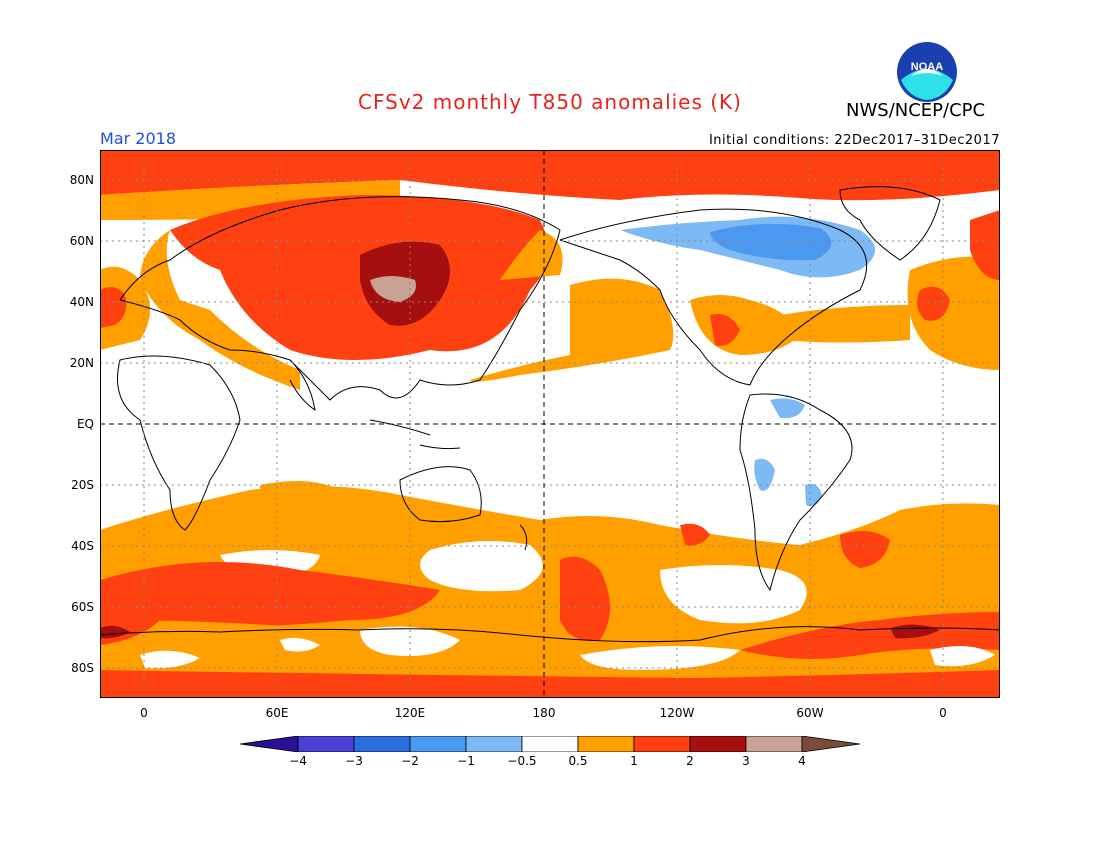 This screenshot has height=850, width=1100. I want to click on lon-label-60e: 60E, so click(277, 713).